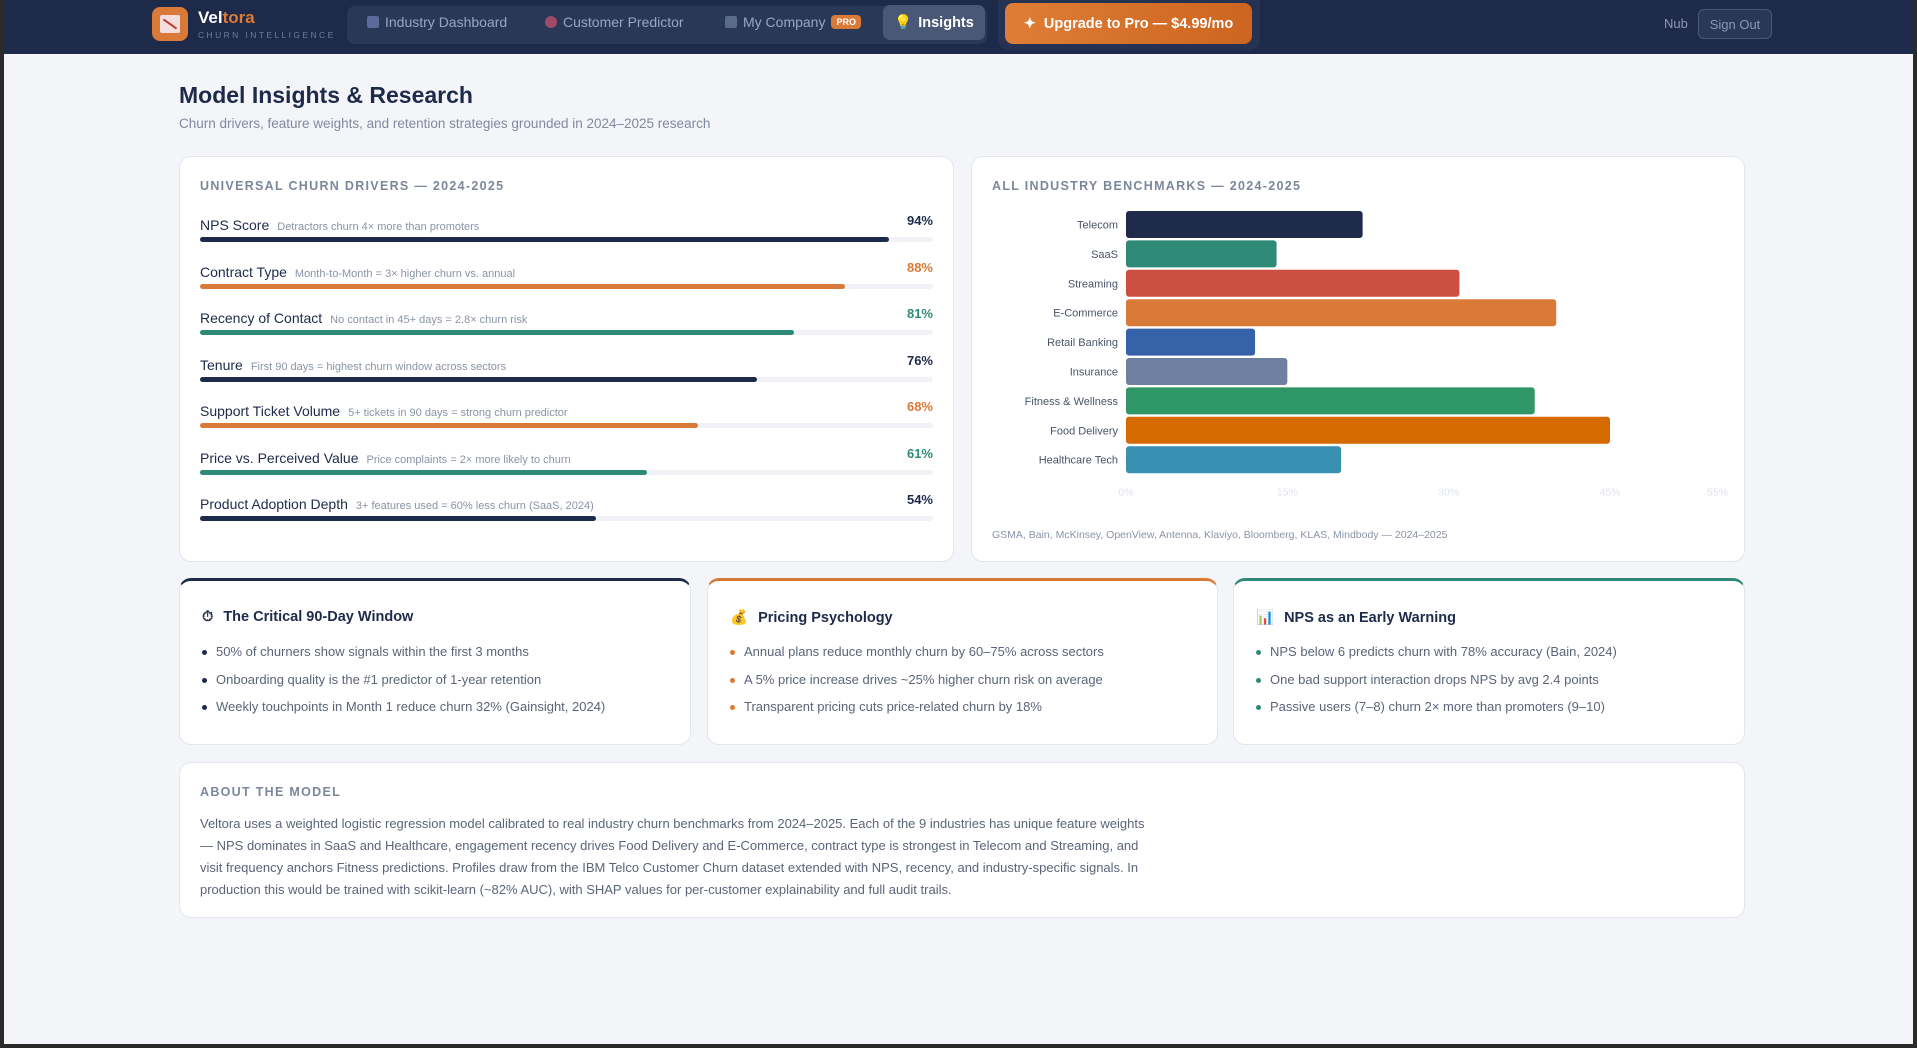  I want to click on category-label: Fitness & Wellness, so click(1072, 402).